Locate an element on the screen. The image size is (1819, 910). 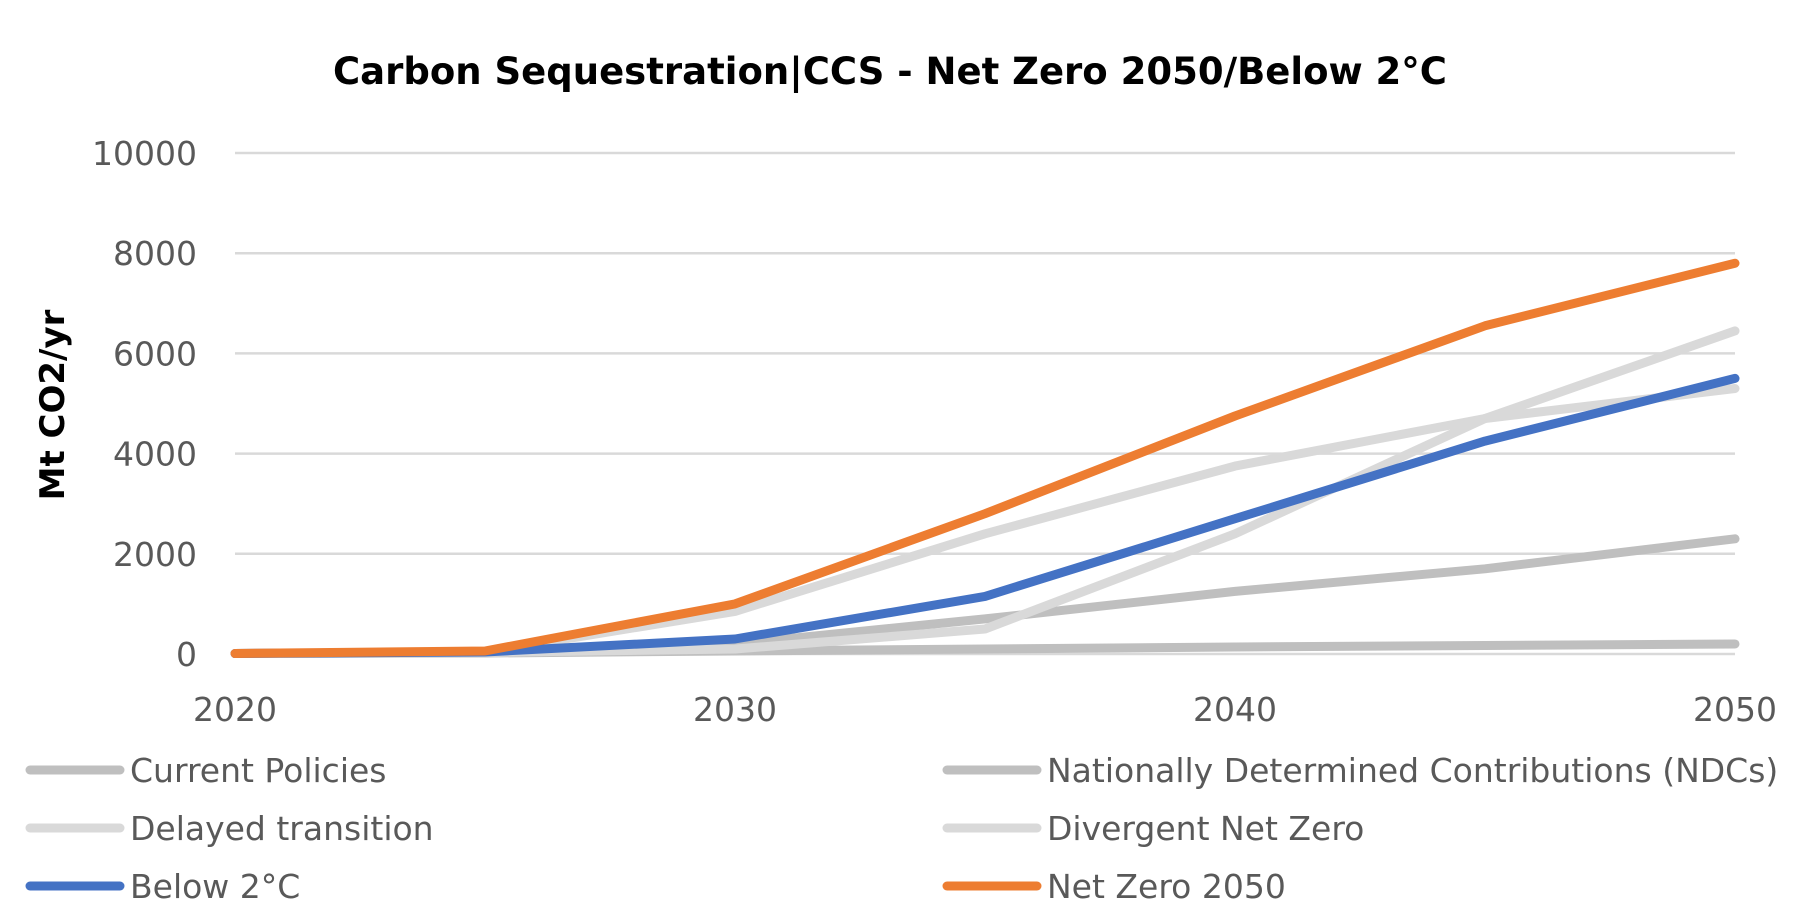
x-tick-labels: 2020 2030 2040 2050 is located at coordinates (985, 709).